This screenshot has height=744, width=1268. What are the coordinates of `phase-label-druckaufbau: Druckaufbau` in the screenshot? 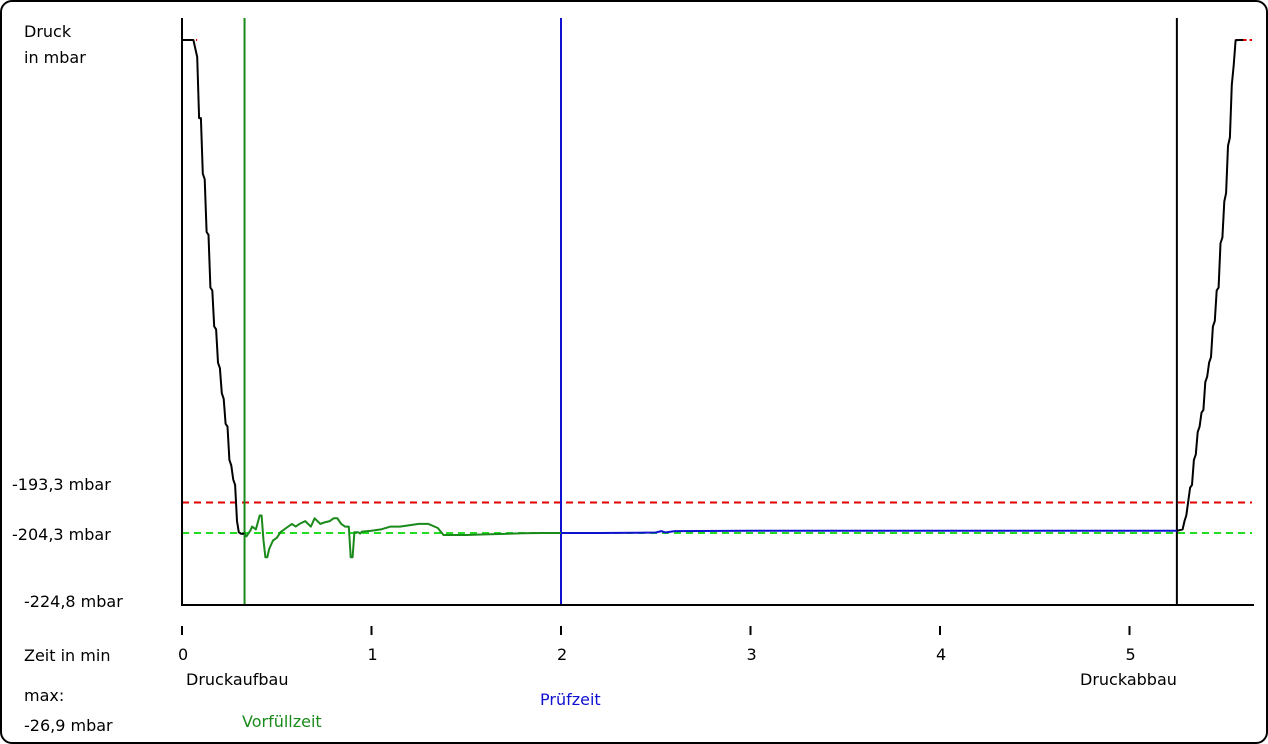 It's located at (237, 679).